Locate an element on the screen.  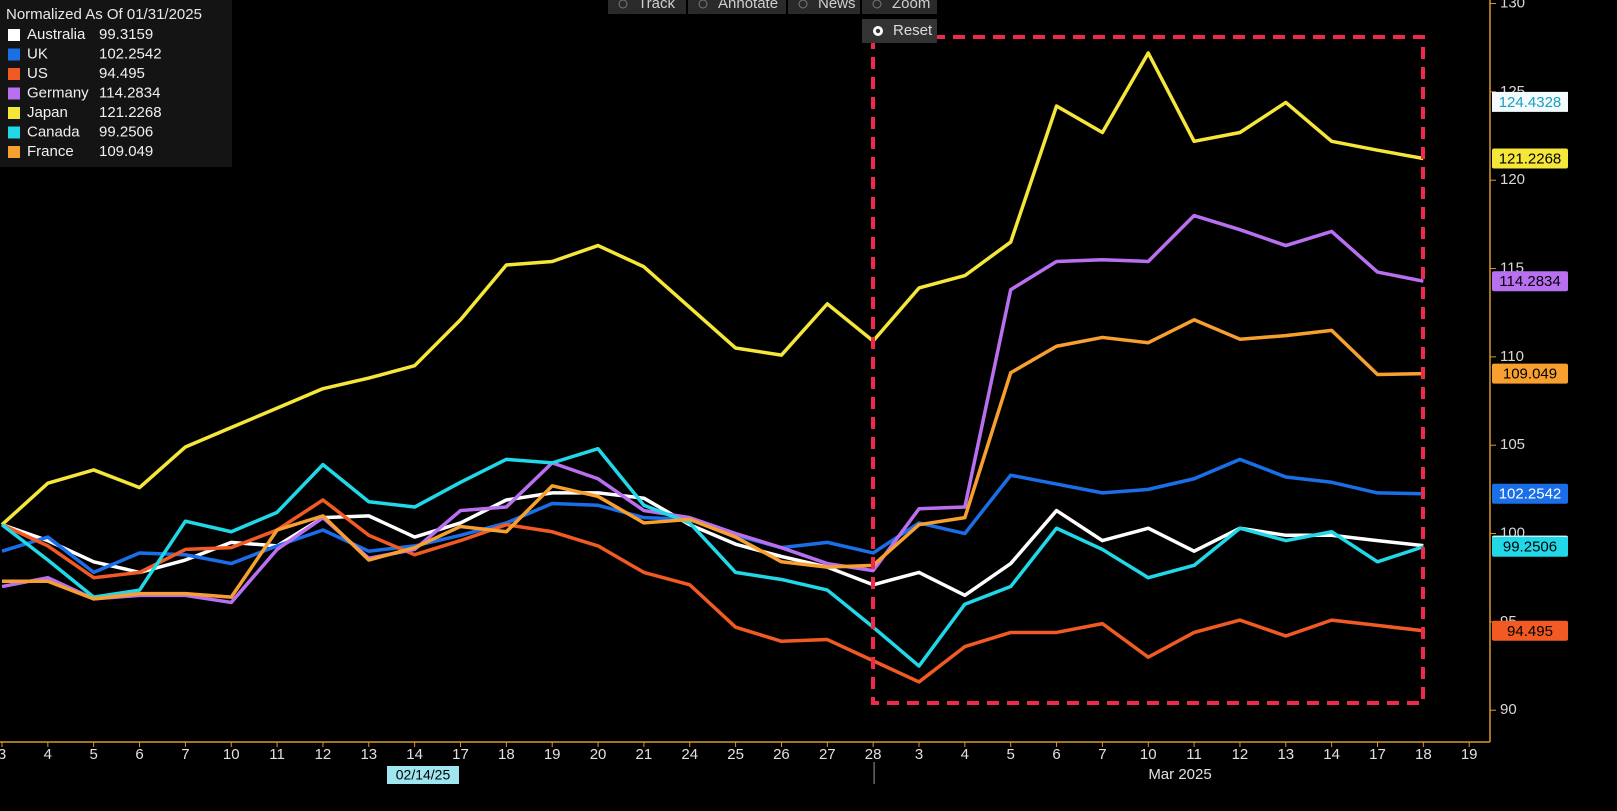
legend-label: Canada is located at coordinates (53, 131).